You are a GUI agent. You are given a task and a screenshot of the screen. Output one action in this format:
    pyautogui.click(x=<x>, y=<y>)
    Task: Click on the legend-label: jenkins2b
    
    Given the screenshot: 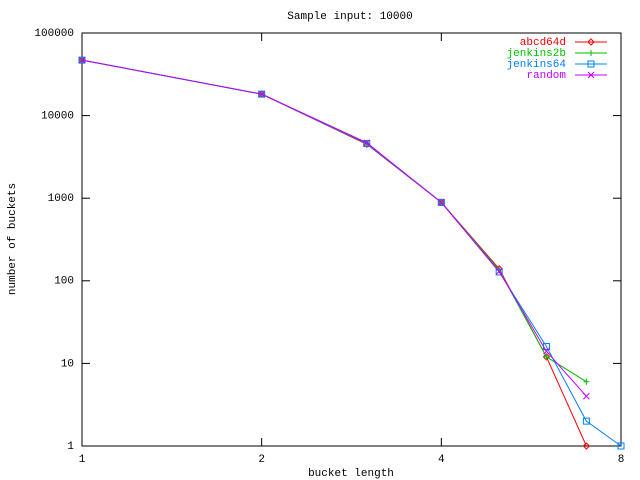 What is the action you would take?
    pyautogui.click(x=536, y=54)
    